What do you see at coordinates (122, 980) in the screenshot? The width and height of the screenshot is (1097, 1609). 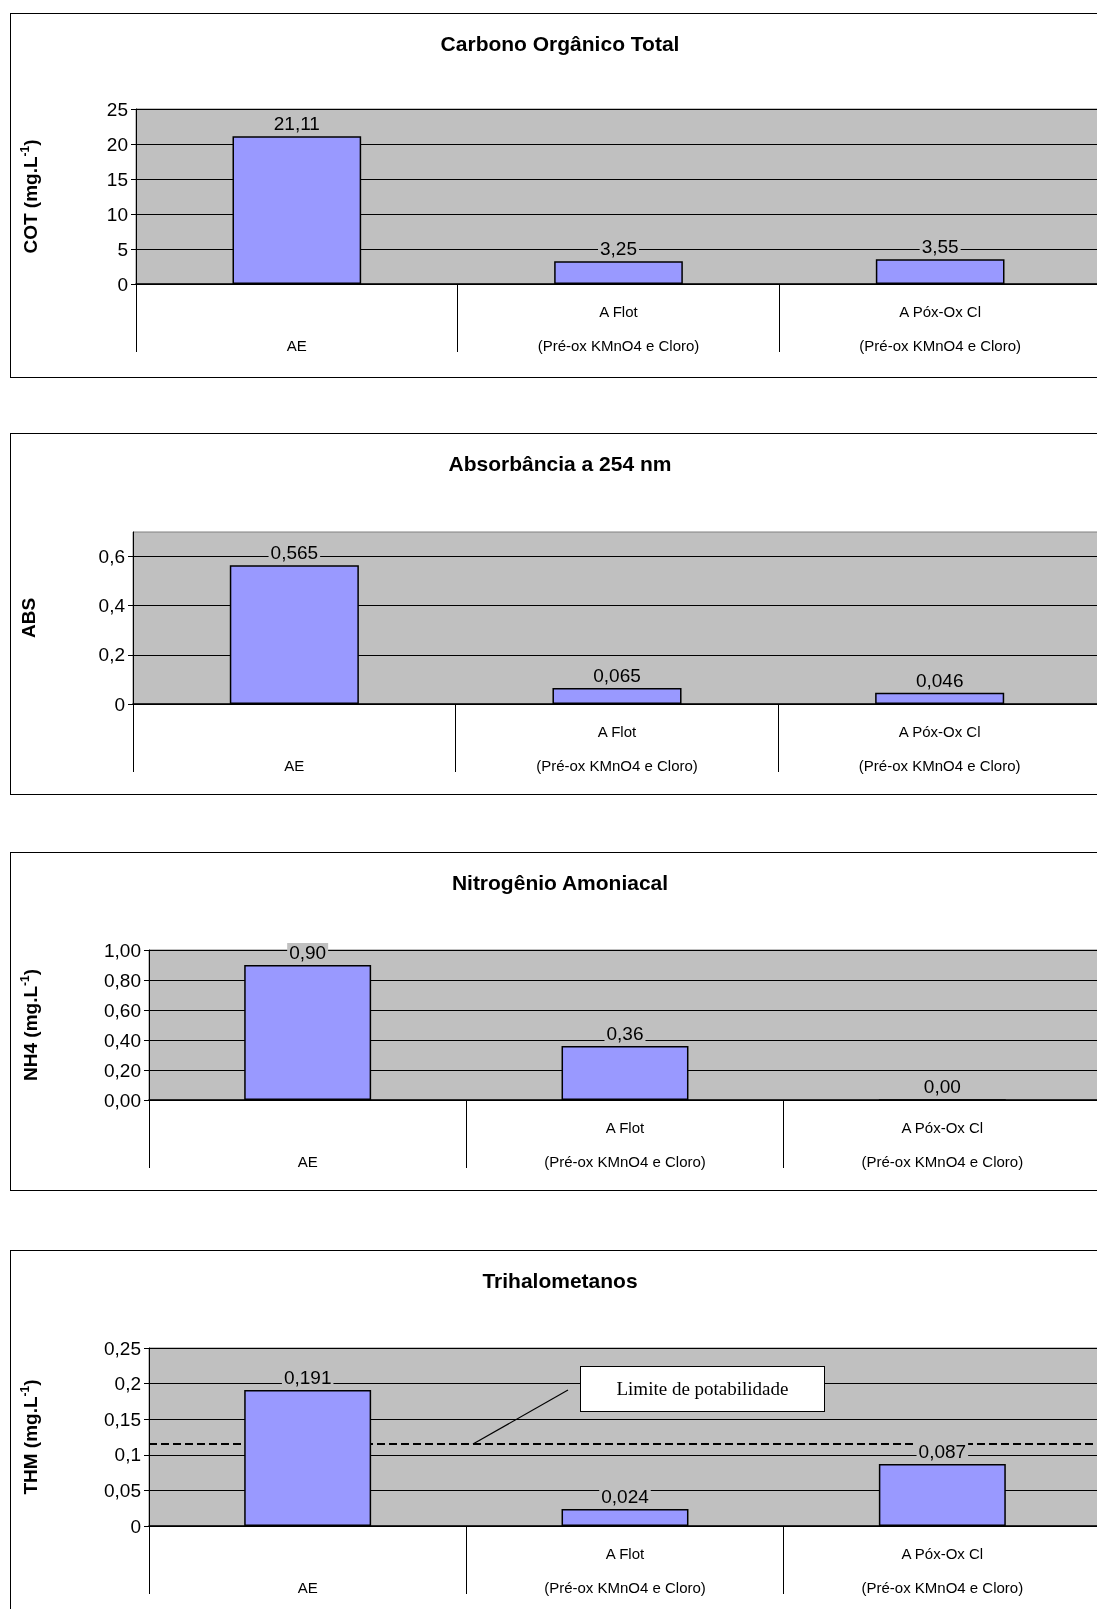 I see `y-tick-label: 0,80` at bounding box center [122, 980].